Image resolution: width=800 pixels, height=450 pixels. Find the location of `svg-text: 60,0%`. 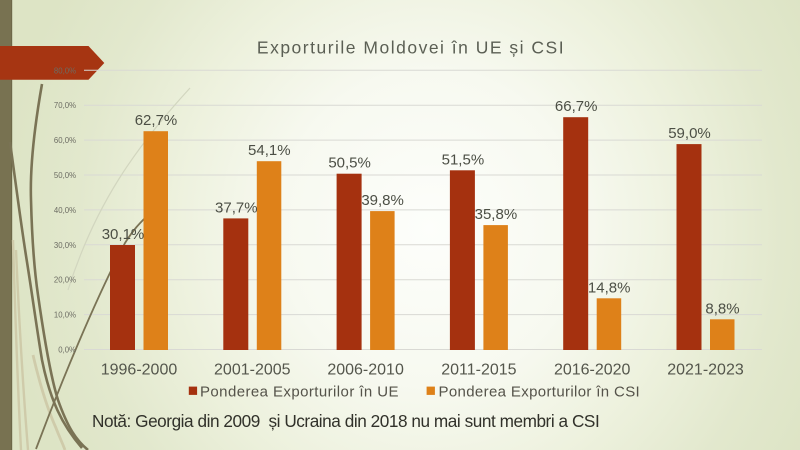

svg-text: 60,0% is located at coordinates (65, 140).